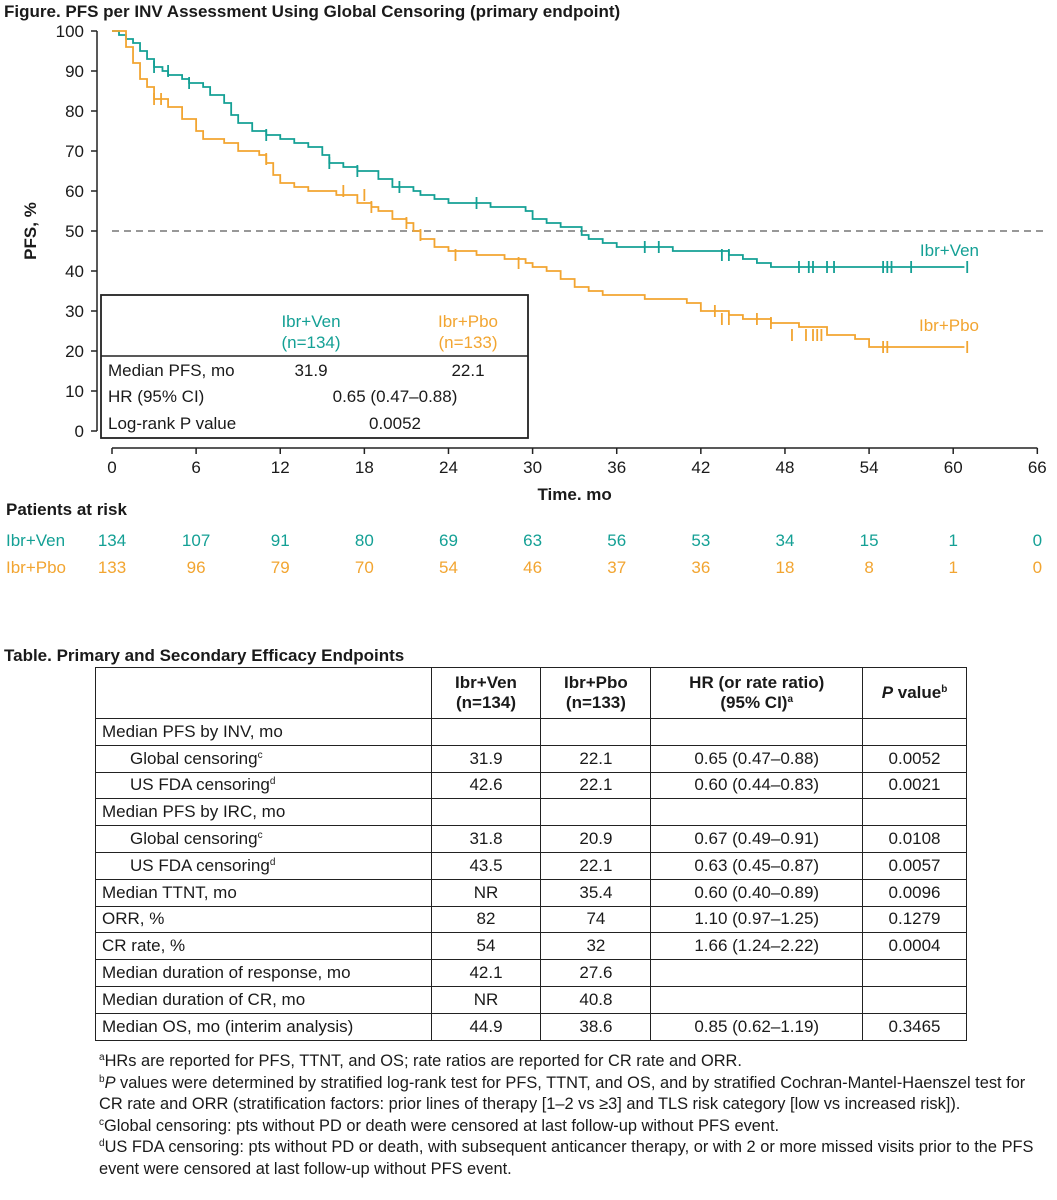  I want to click on x-tick-label: 36, so click(616, 467).